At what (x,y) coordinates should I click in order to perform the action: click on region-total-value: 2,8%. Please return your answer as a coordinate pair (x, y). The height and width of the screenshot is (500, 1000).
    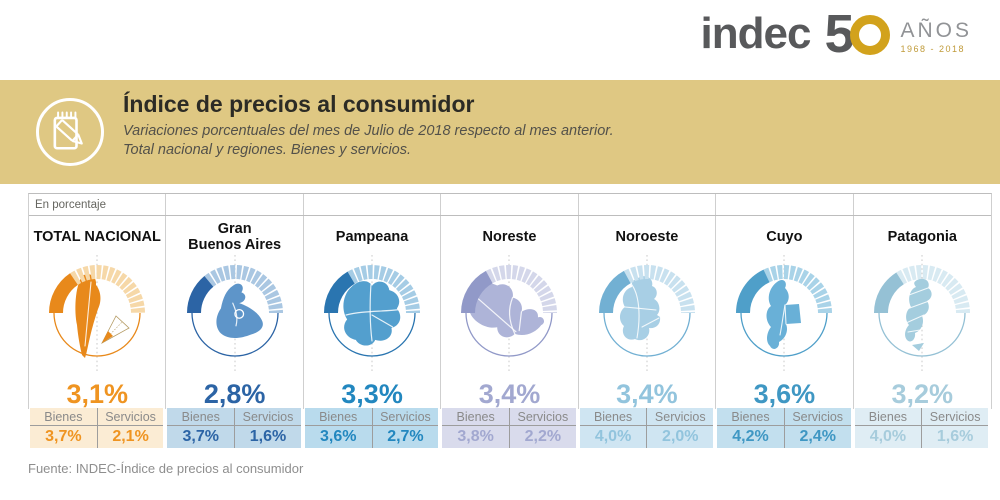
    Looking at the image, I should click on (234, 394).